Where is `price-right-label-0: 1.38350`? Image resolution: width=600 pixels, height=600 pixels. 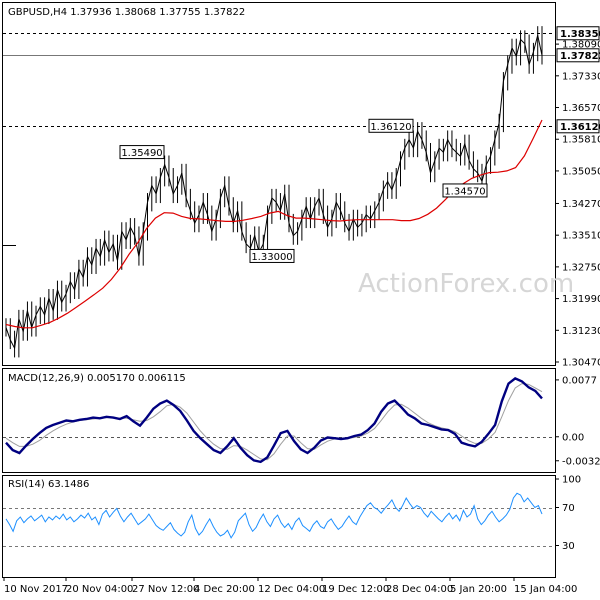 price-right-label-0: 1.38350 is located at coordinates (580, 34).